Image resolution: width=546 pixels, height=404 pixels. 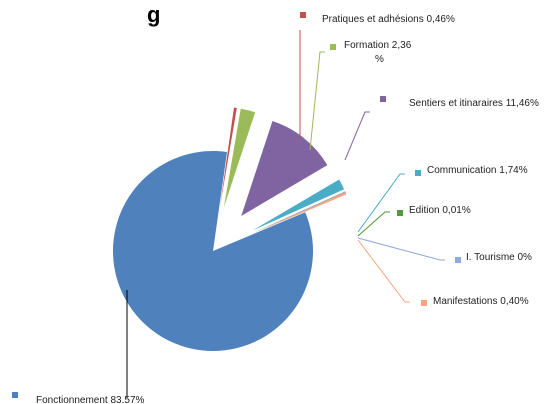 I want to click on pie-slice-i-tourisme, so click(x=300, y=212).